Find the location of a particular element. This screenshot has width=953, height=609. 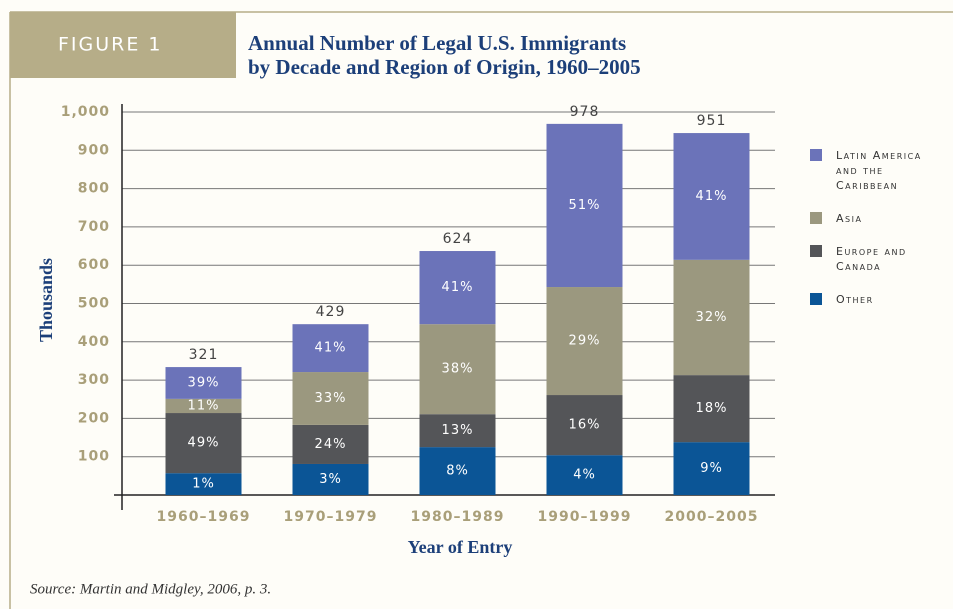

legend-item: Europe and Canada is located at coordinates (873, 259).